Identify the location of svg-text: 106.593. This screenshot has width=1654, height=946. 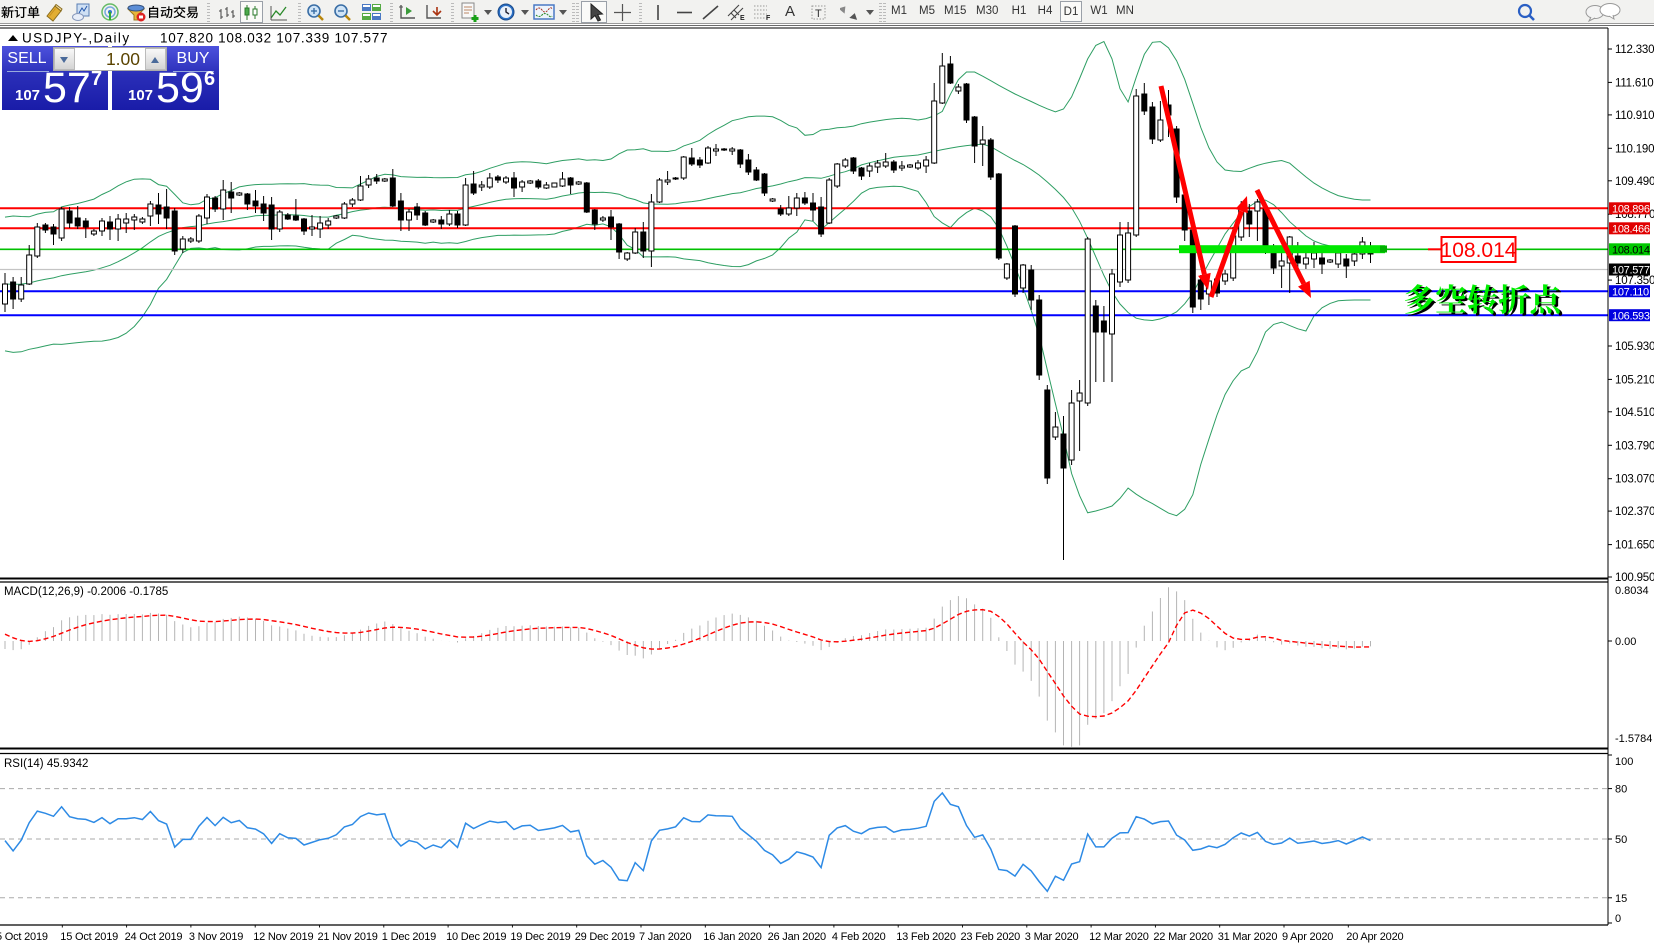
(1631, 316).